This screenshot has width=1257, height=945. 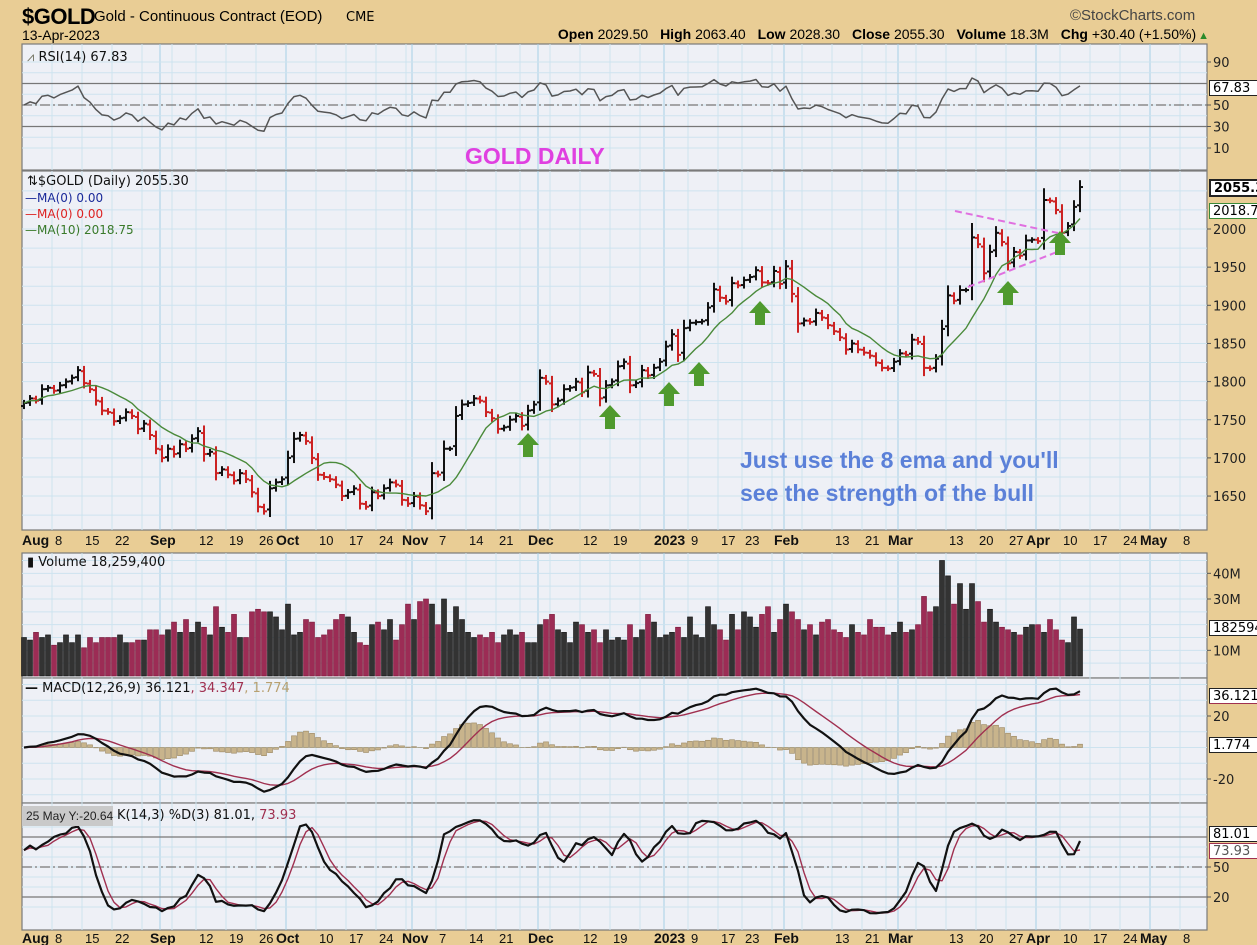 What do you see at coordinates (552, 867) in the screenshot?
I see `stoch-k-line` at bounding box center [552, 867].